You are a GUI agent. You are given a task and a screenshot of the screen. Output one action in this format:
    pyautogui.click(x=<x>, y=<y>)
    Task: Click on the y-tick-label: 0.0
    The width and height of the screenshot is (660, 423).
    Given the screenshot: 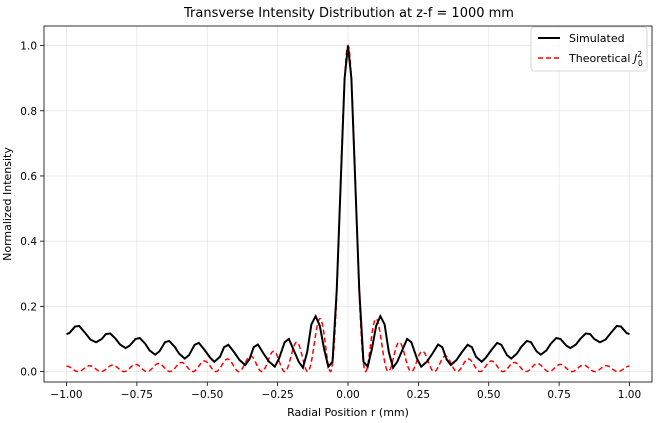 What is the action you would take?
    pyautogui.click(x=28, y=373)
    